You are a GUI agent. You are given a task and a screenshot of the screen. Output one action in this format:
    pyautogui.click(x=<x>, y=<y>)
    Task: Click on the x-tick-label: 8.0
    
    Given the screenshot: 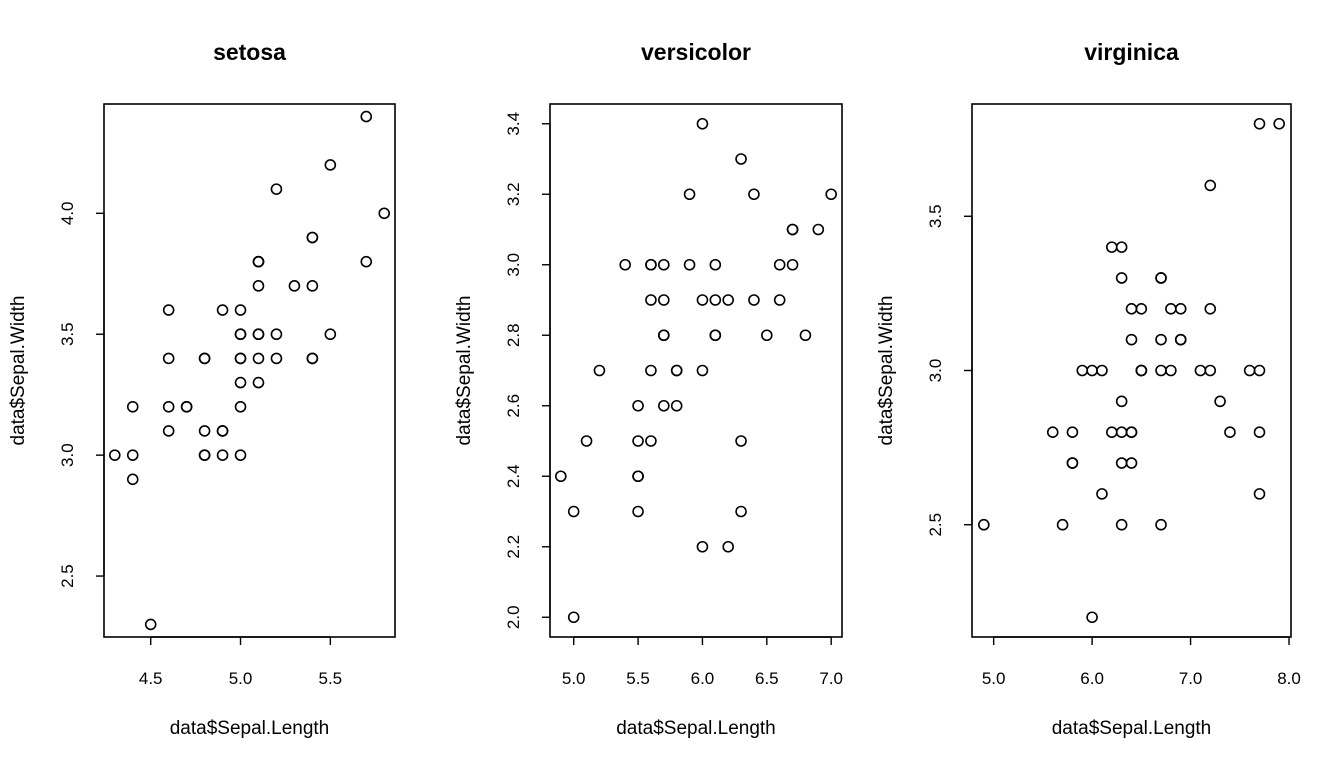 What is the action you would take?
    pyautogui.click(x=1289, y=678)
    